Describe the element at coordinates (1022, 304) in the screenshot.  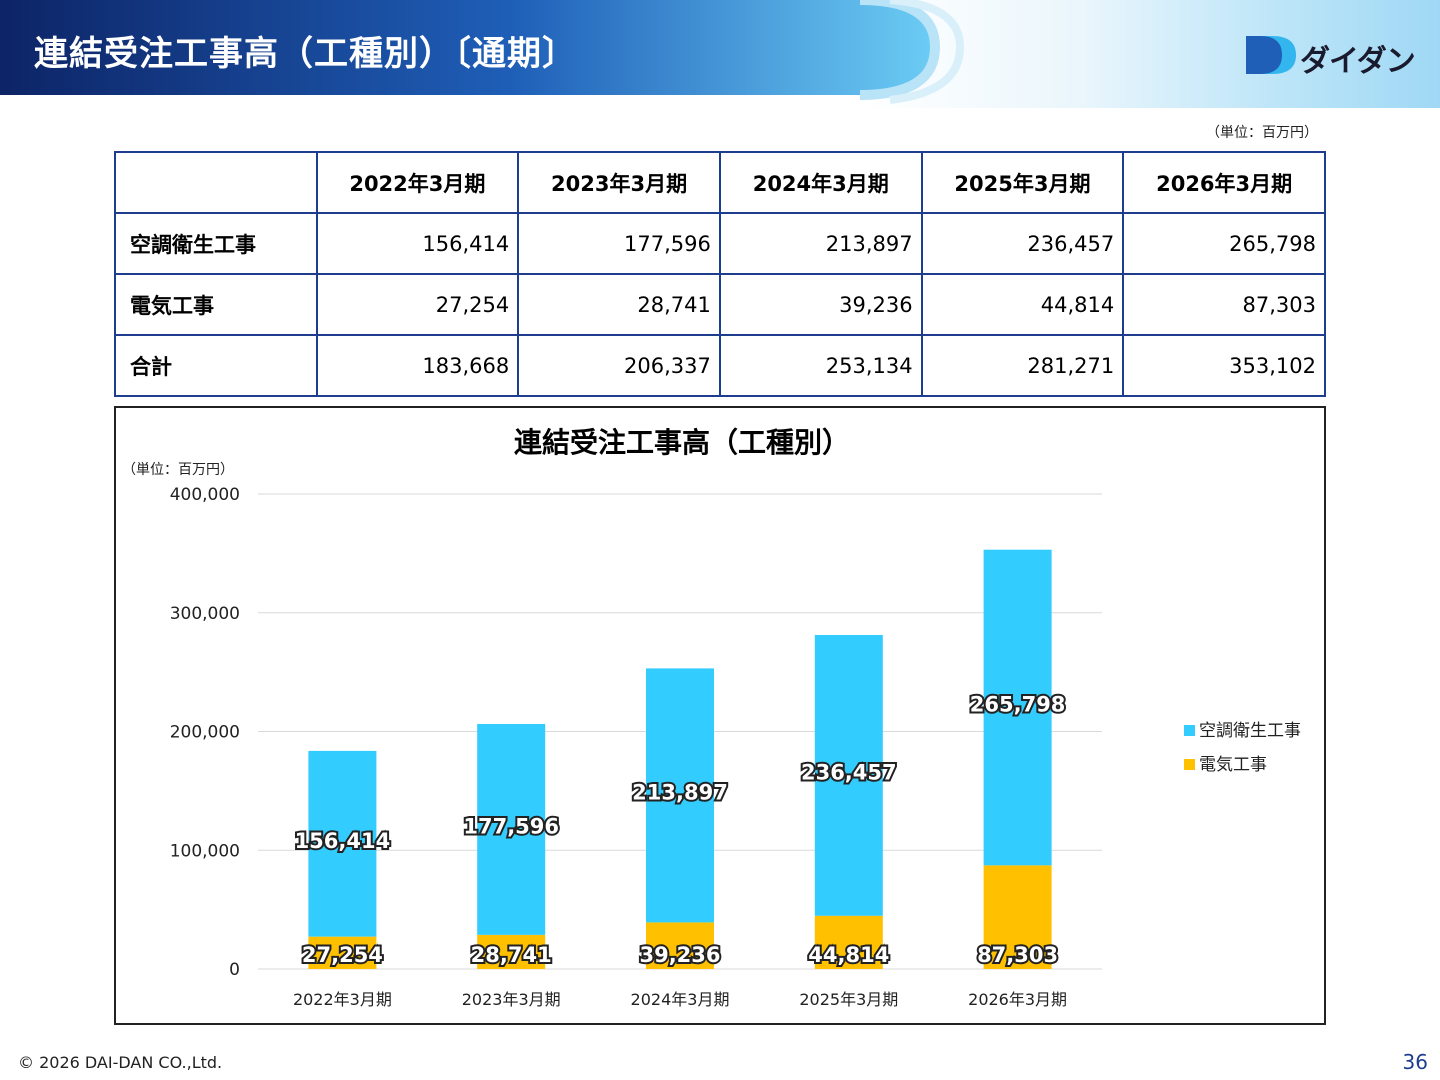
I see `table-cell: 44,814` at that location.